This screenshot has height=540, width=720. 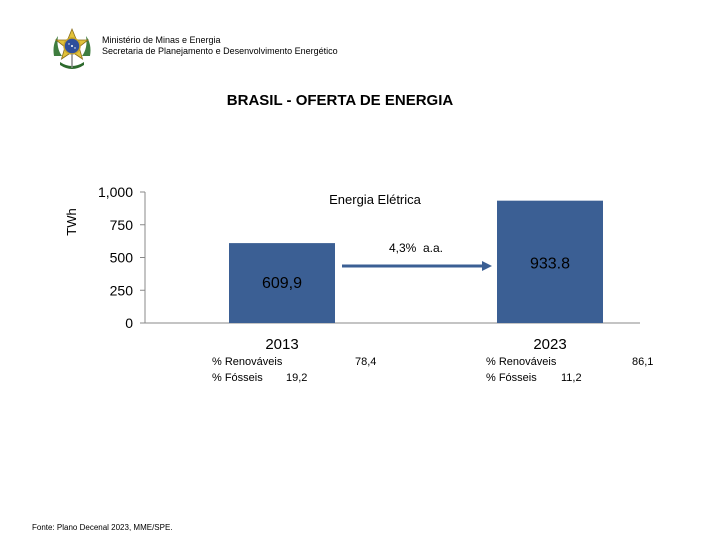 I want to click on bar-value-label: 609,9, so click(x=282, y=283).